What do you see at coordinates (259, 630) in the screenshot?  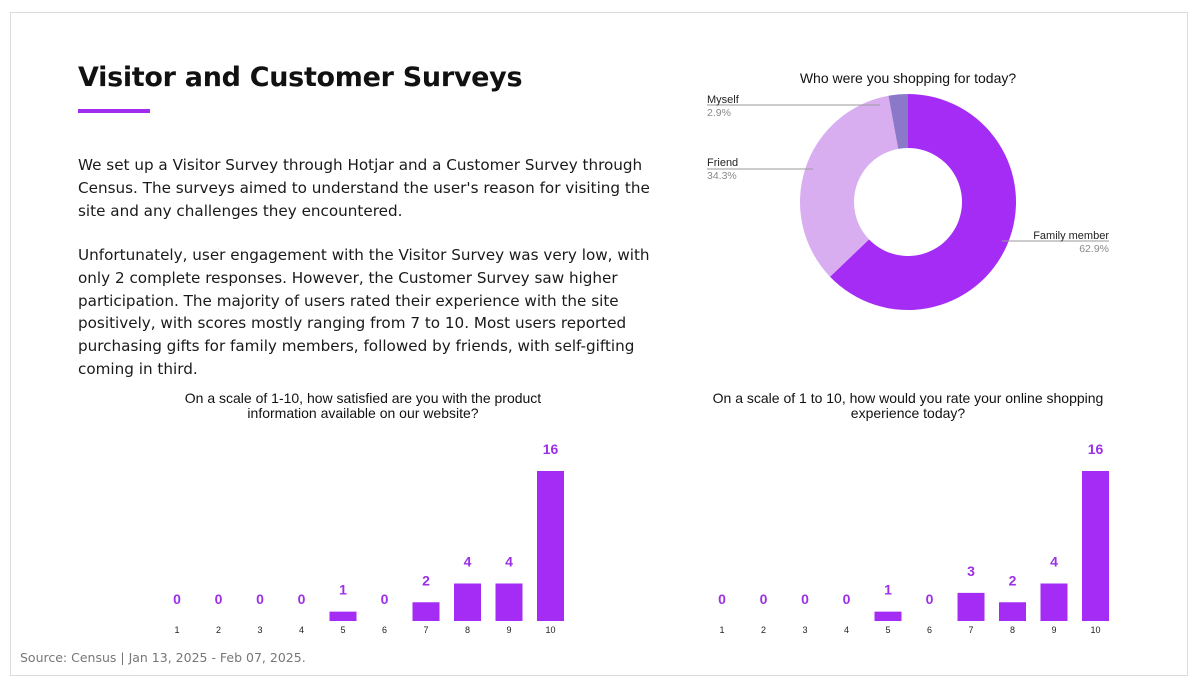 I see `bar-chart-1-tick-label-3: 3` at bounding box center [259, 630].